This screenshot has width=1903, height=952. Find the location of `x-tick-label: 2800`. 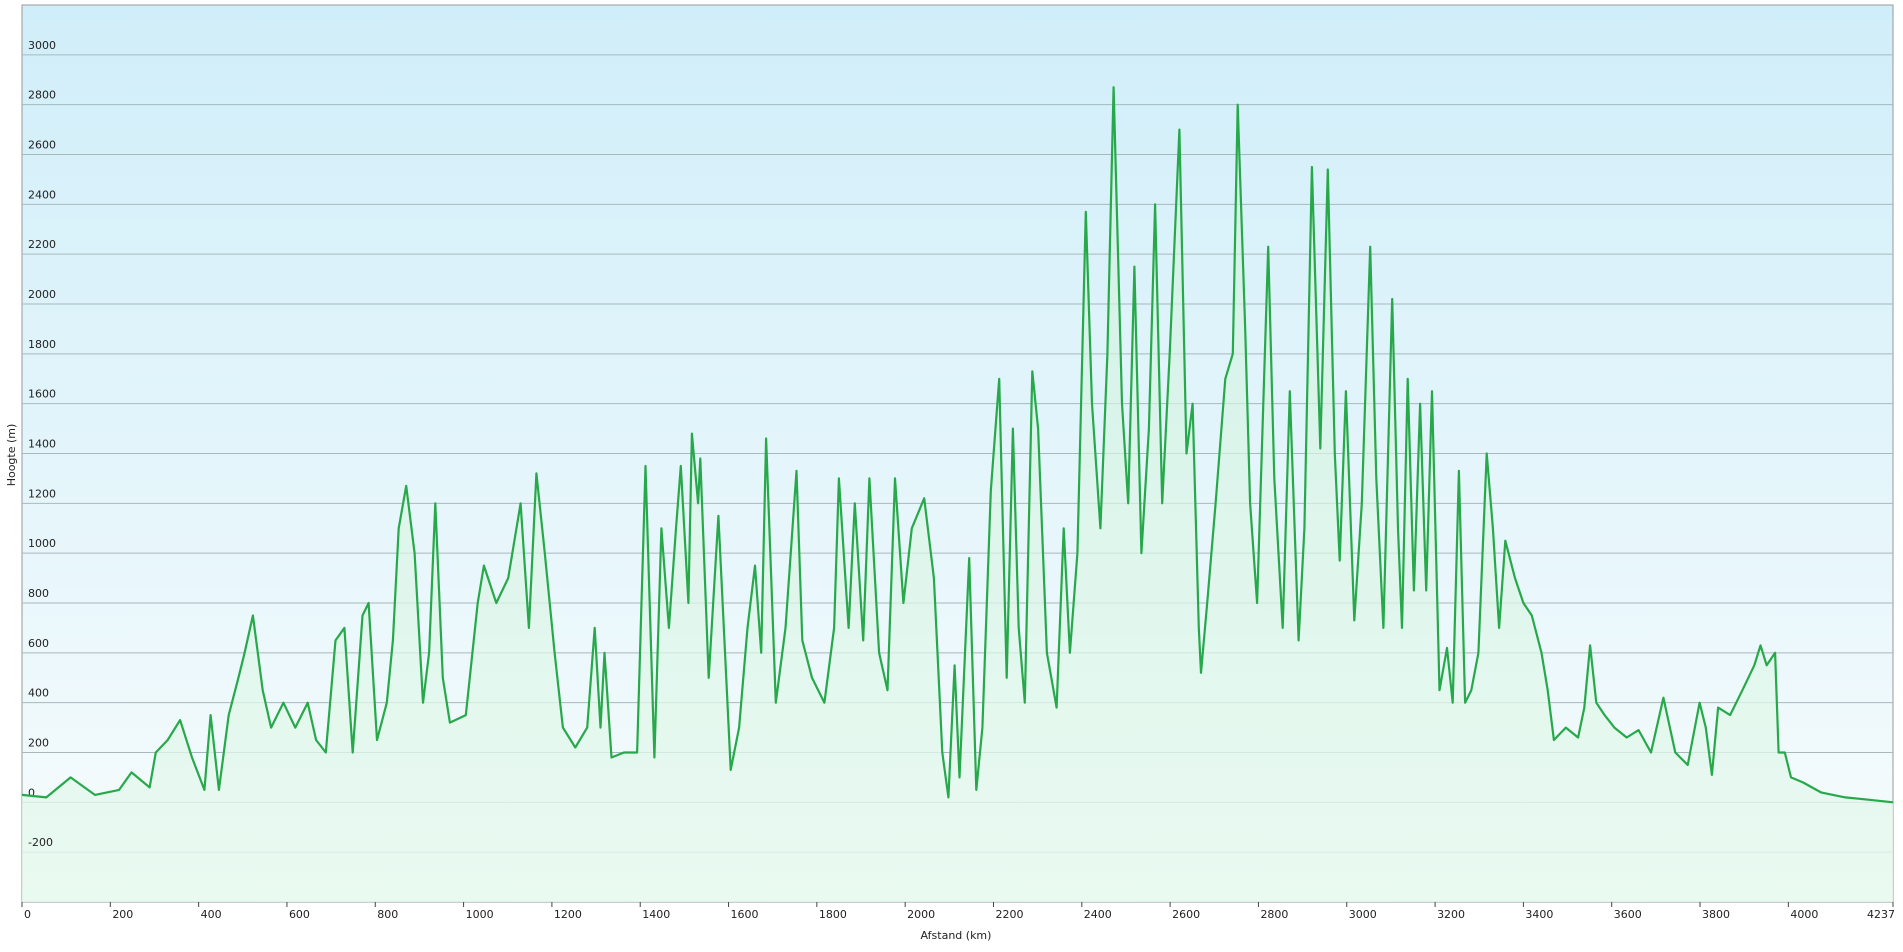

x-tick-label: 2800 is located at coordinates (1274, 914).